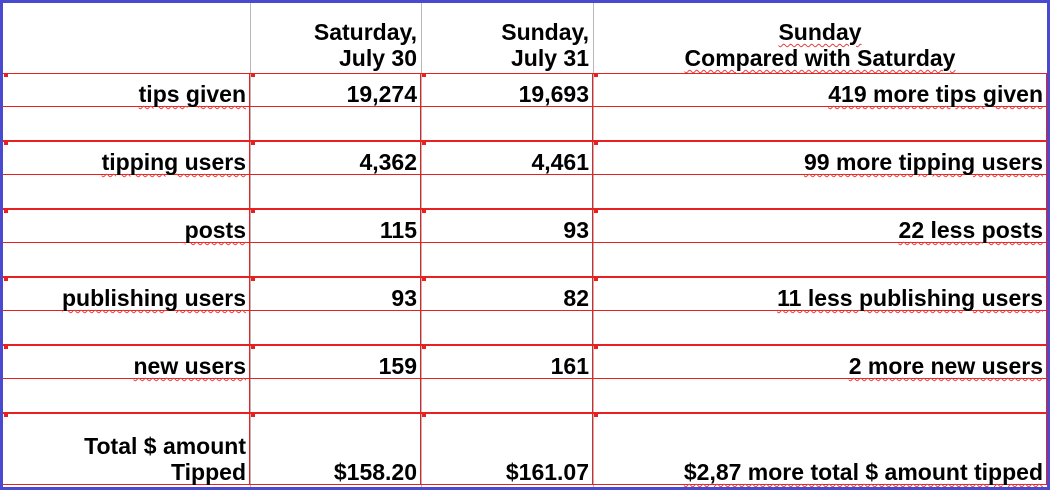 The image size is (1050, 490). Describe the element at coordinates (126, 362) in the screenshot. I see `cell: new users` at that location.